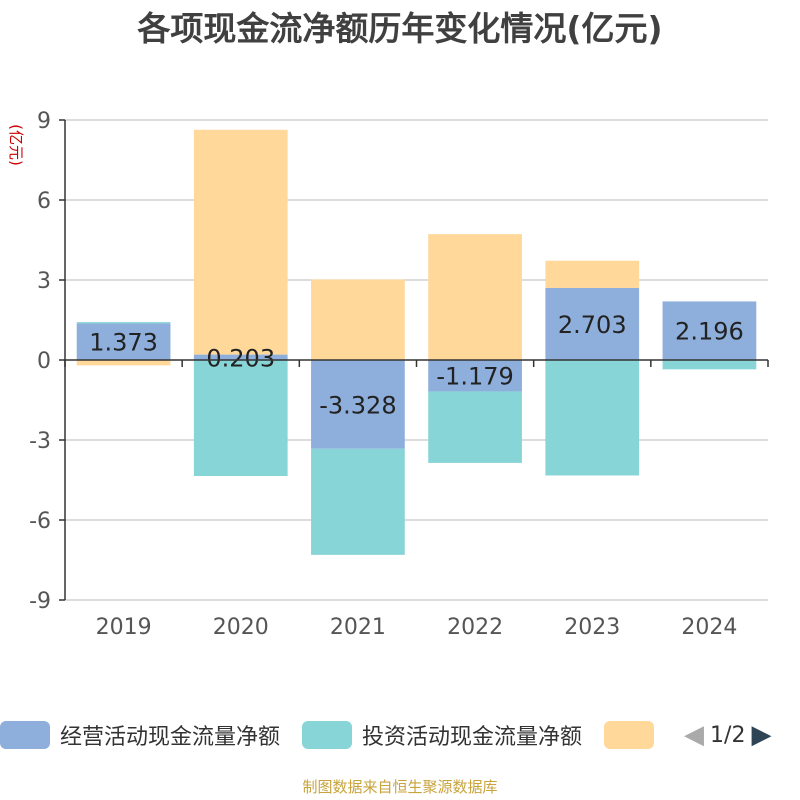 This screenshot has height=800, width=800. I want to click on x-tick-label: 2022, so click(475, 627).